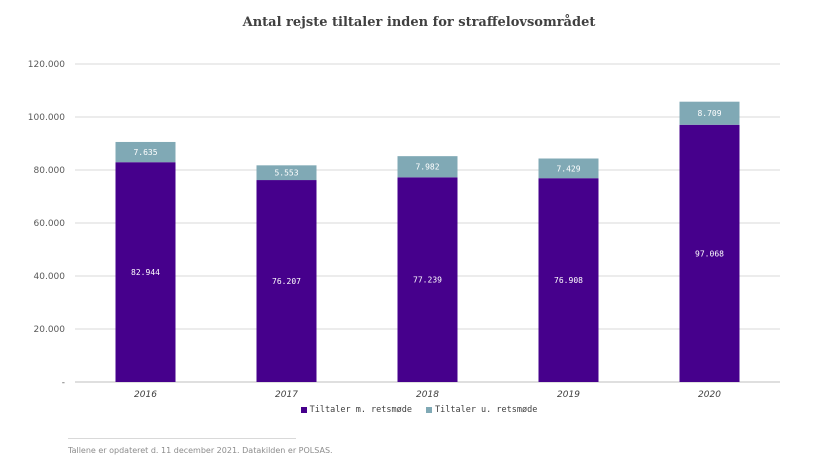 The image size is (838, 474). What do you see at coordinates (50, 330) in the screenshot?
I see `y-tick-label: 20.000` at bounding box center [50, 330].